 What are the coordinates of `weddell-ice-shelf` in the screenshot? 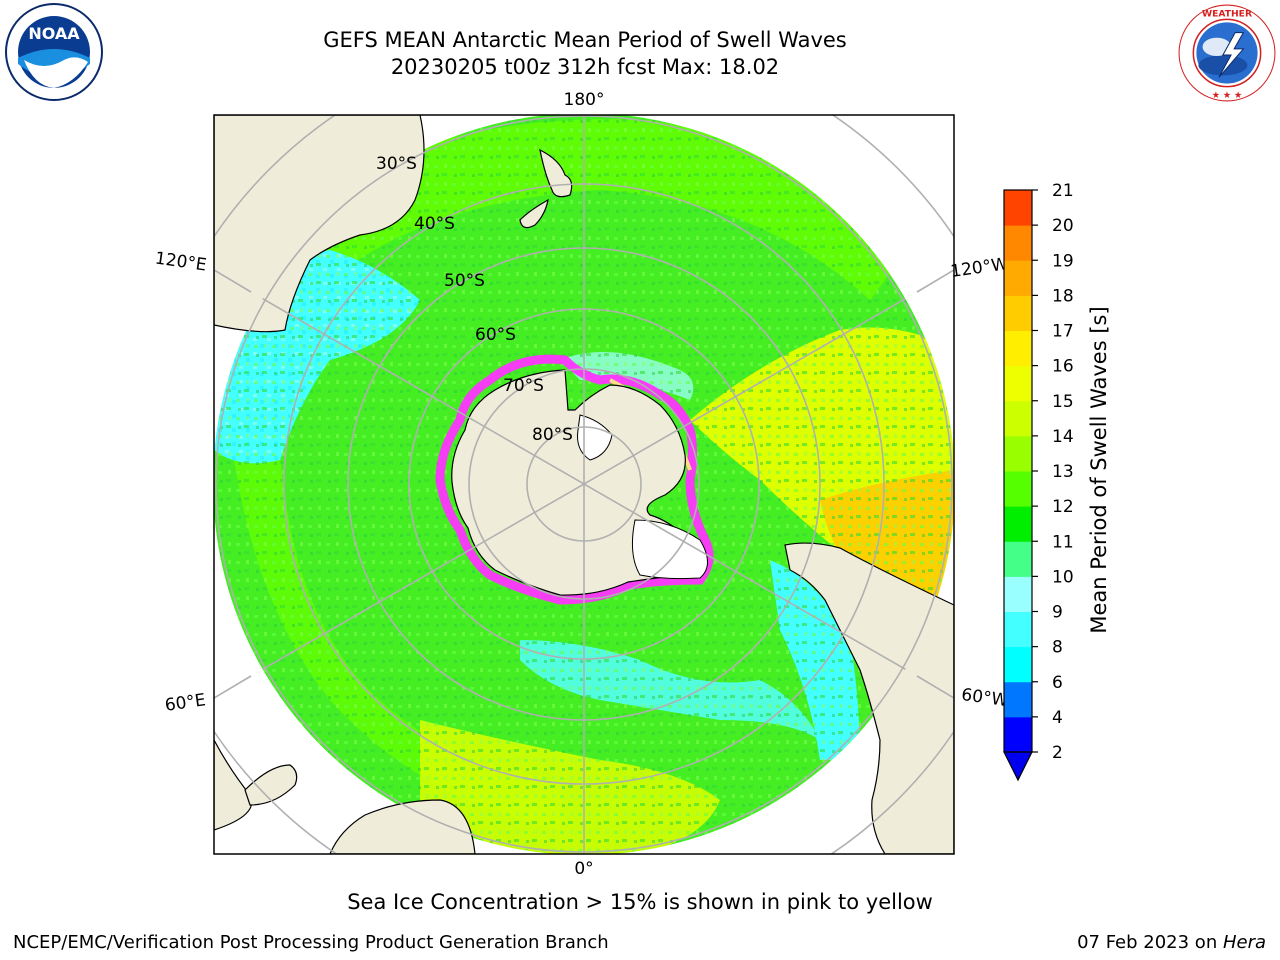 It's located at (669, 549).